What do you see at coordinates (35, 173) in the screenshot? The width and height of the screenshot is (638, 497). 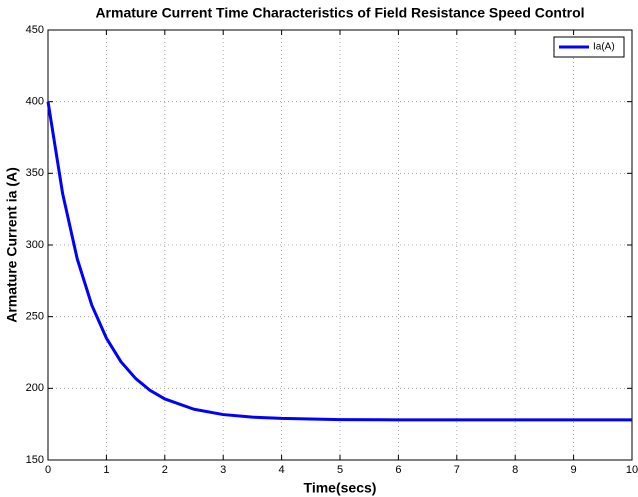 I see `y-tick-label: 350` at bounding box center [35, 173].